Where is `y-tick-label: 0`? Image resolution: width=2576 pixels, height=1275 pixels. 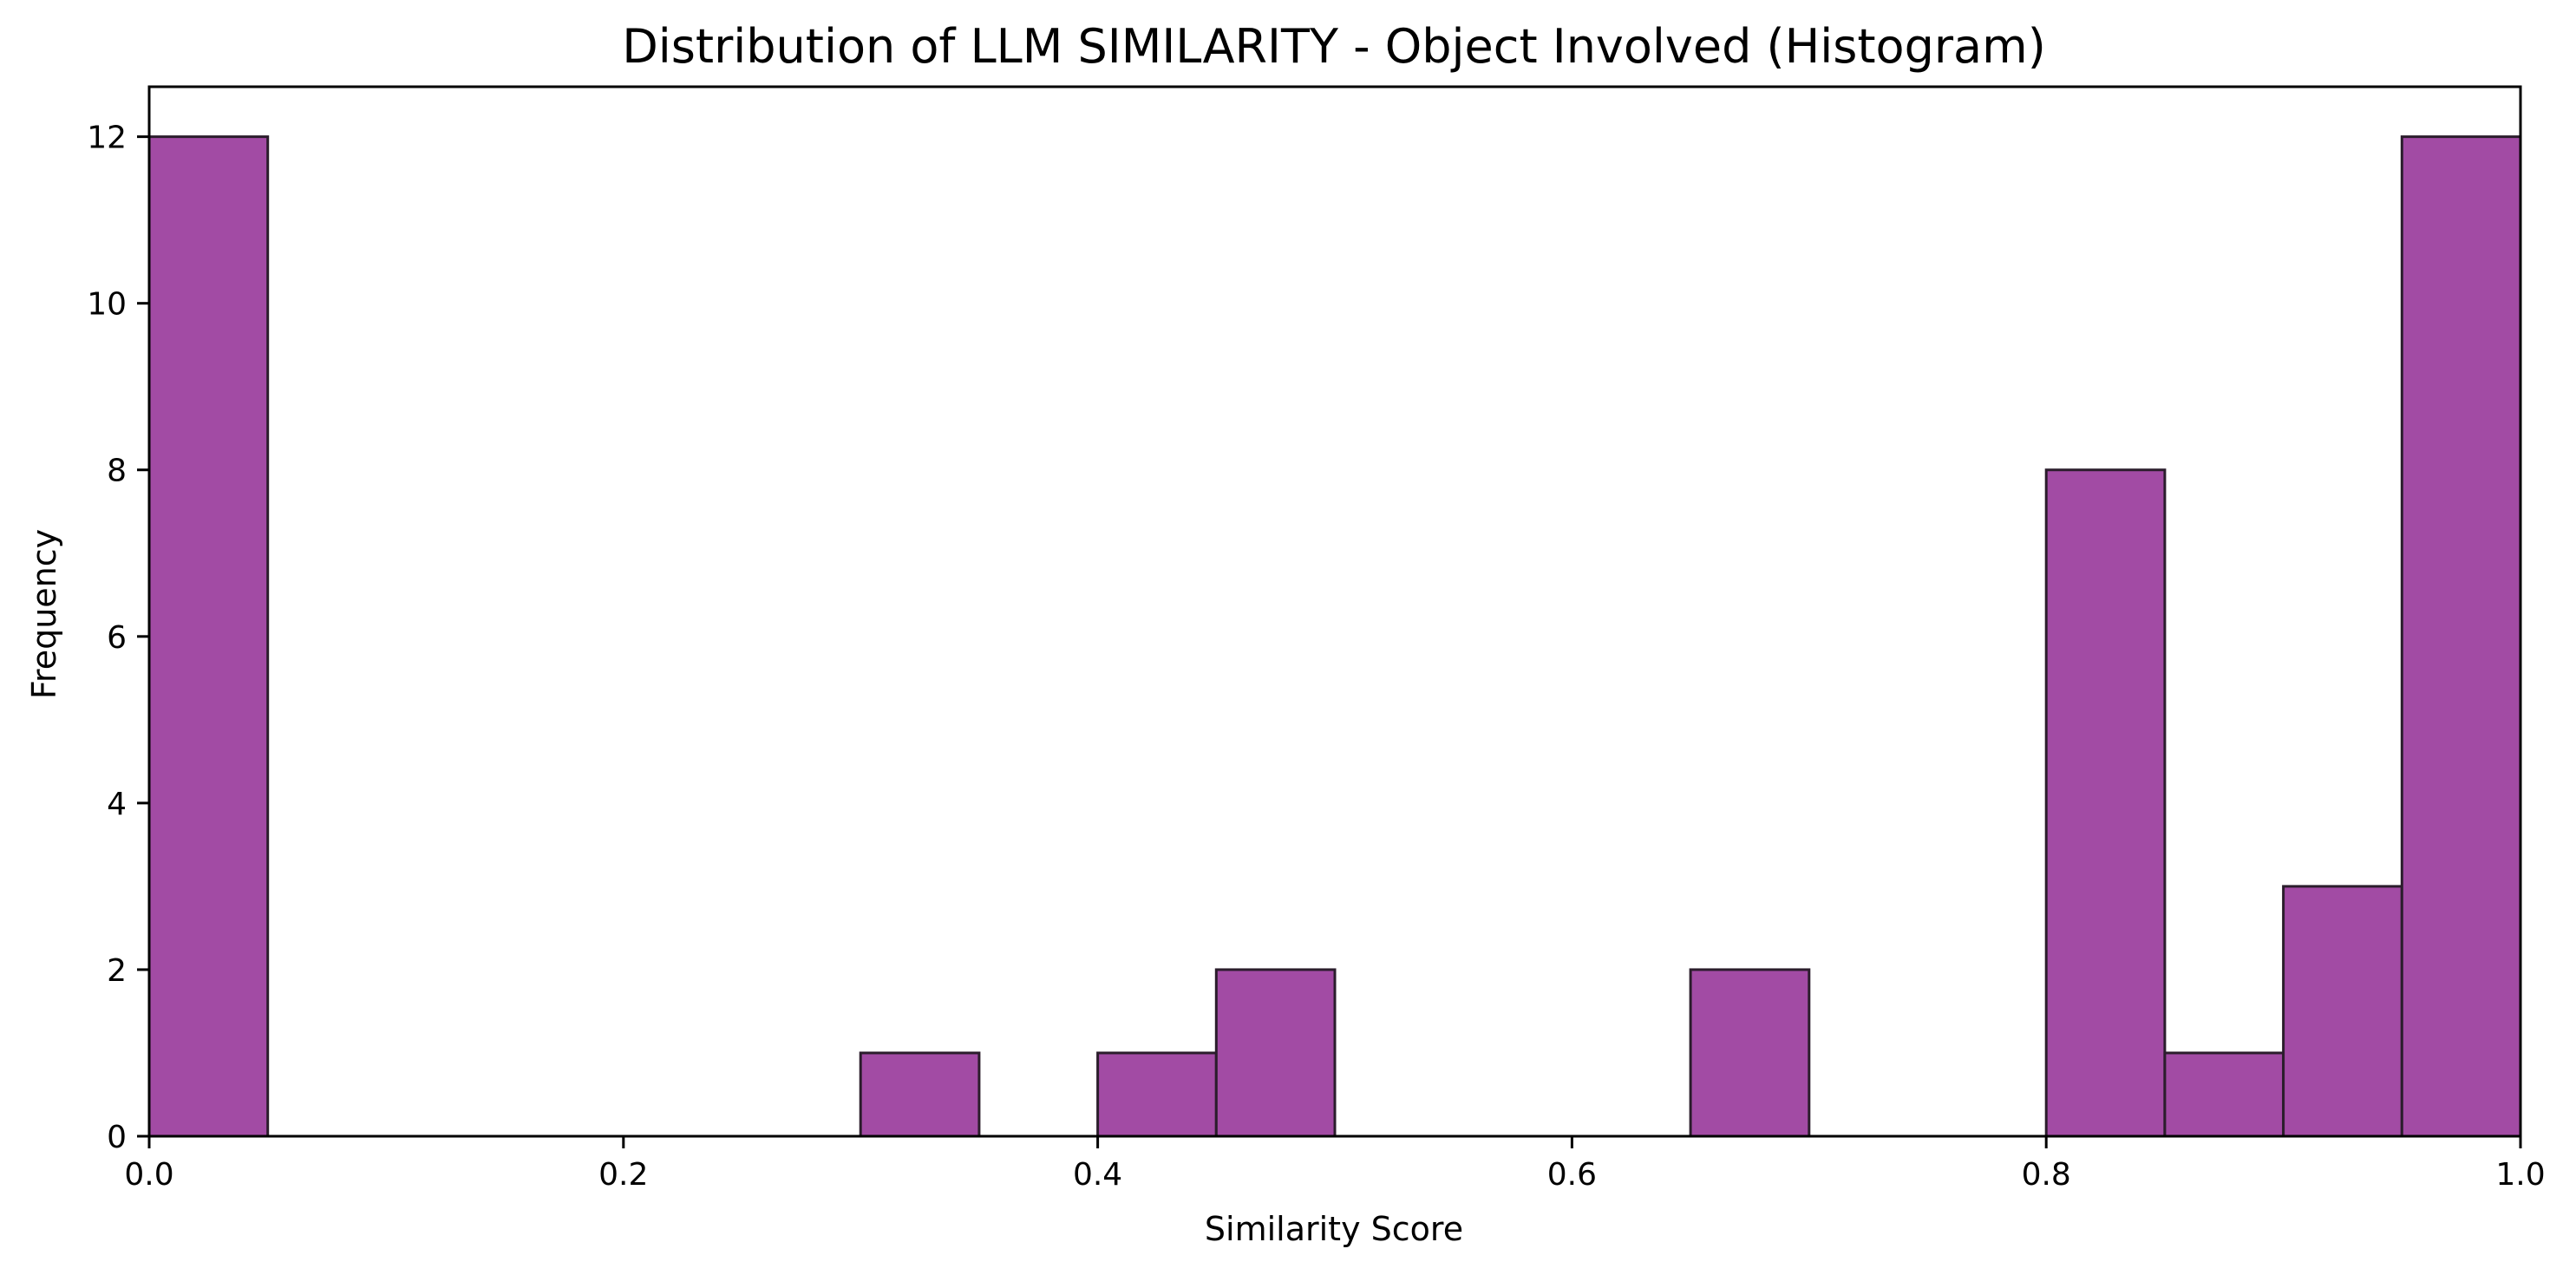
y-tick-label: 0 is located at coordinates (117, 1137).